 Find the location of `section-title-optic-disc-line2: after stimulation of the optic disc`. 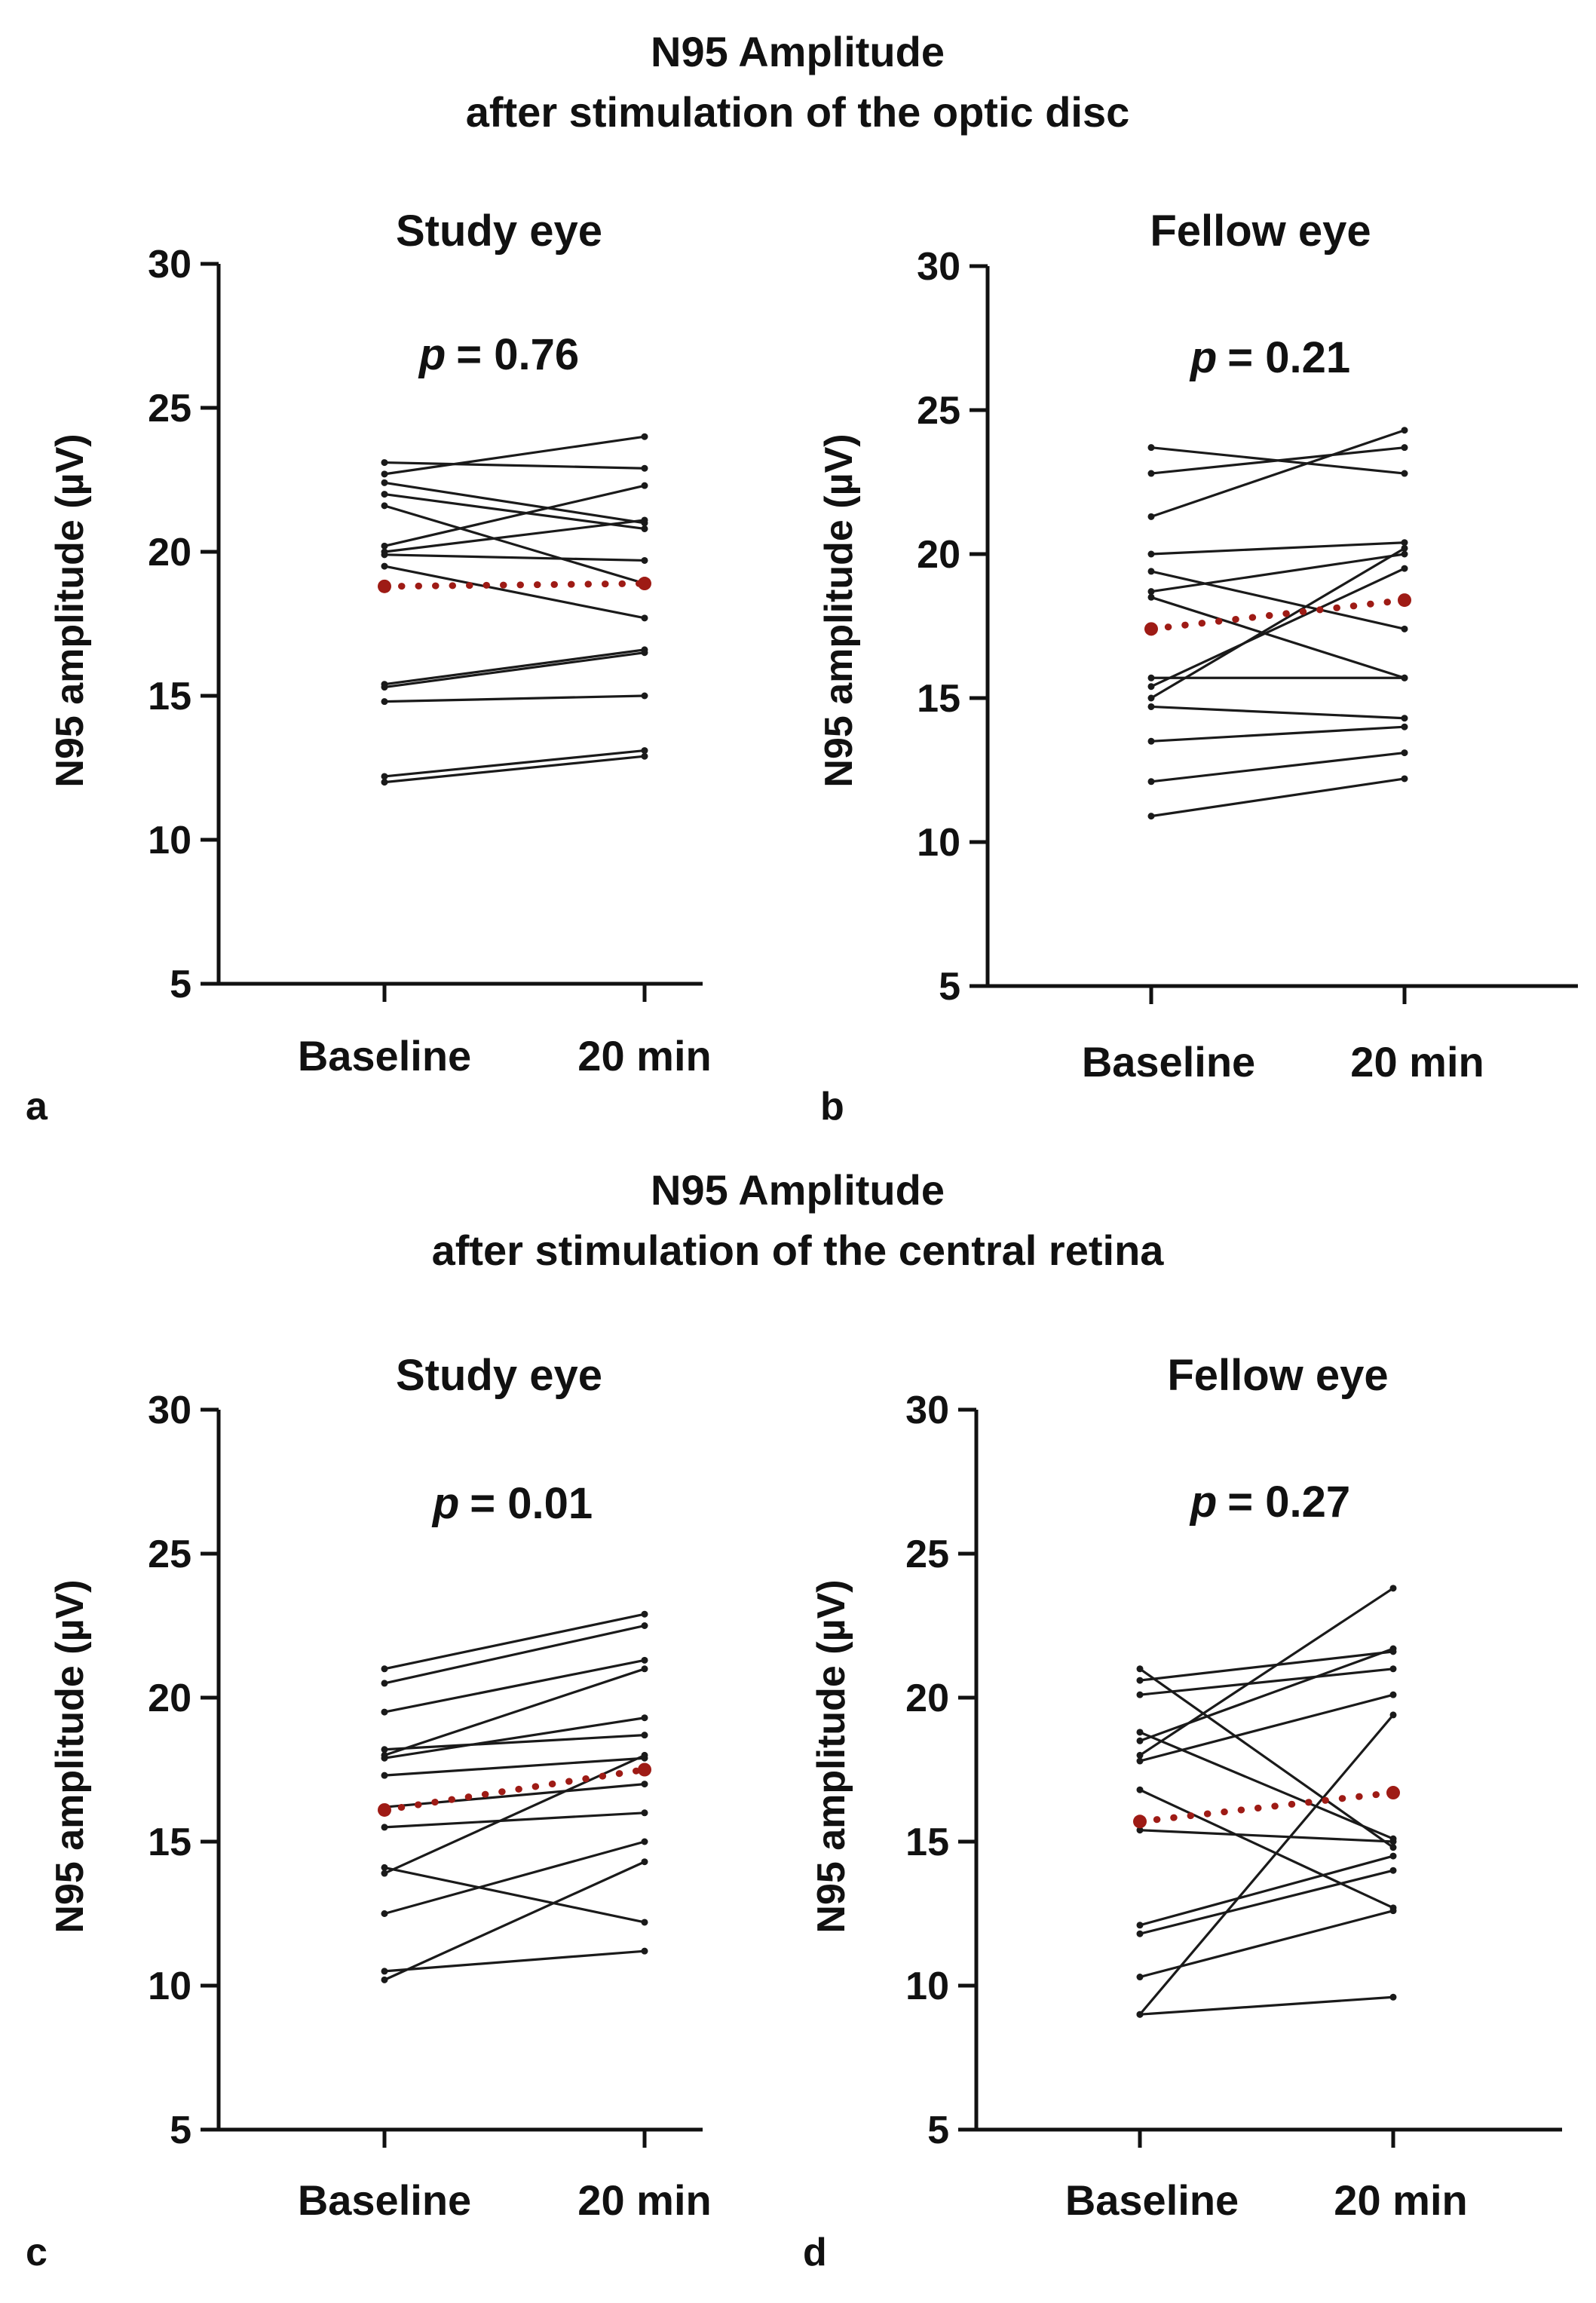

section-title-optic-disc-line2: after stimulation of the optic disc is located at coordinates (798, 112).